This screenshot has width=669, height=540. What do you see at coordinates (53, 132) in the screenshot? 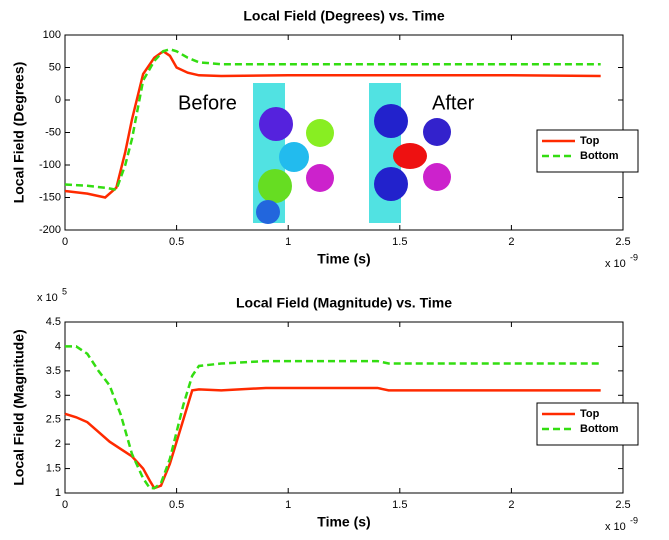
I see `y-tick-label: -50` at bounding box center [53, 132].